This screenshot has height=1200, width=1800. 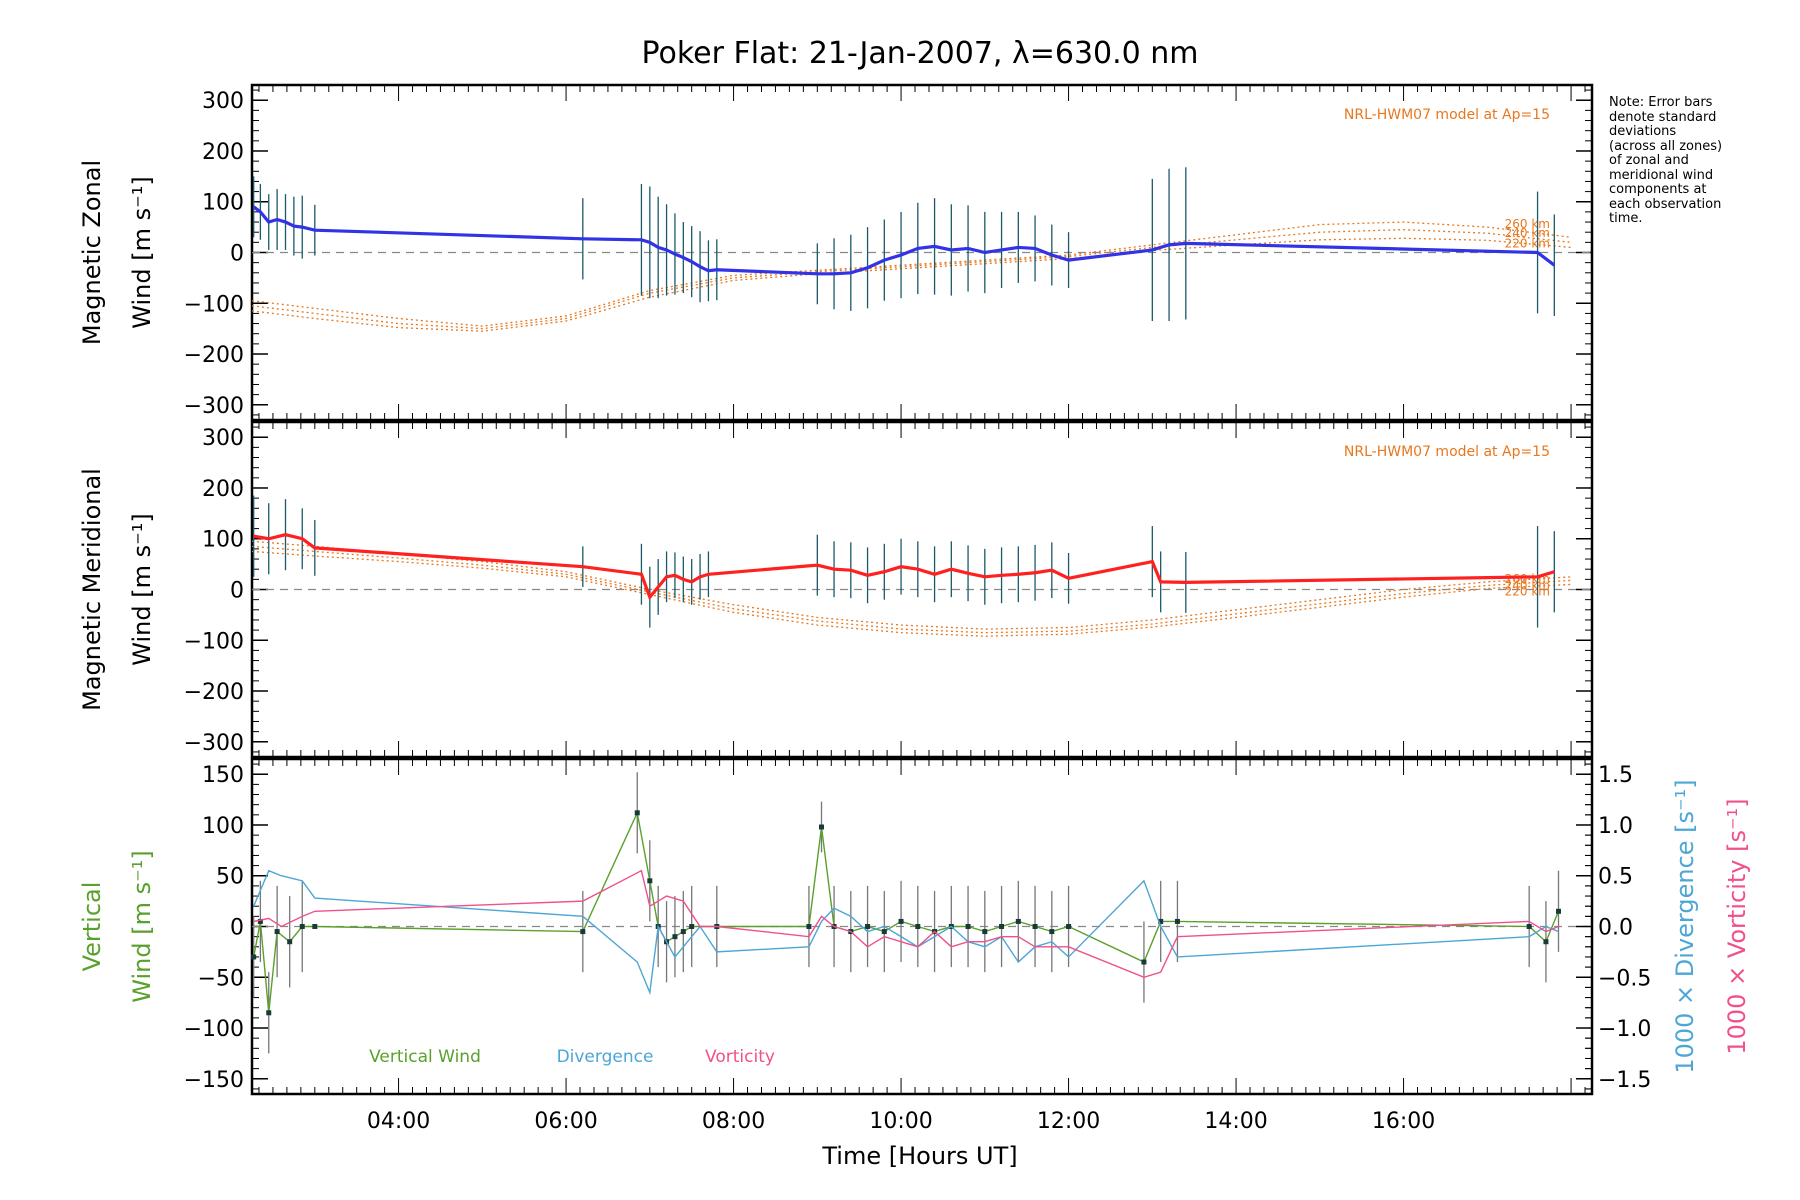 What do you see at coordinates (1615, 877) in the screenshot?
I see `y2-tick-label: 0.5` at bounding box center [1615, 877].